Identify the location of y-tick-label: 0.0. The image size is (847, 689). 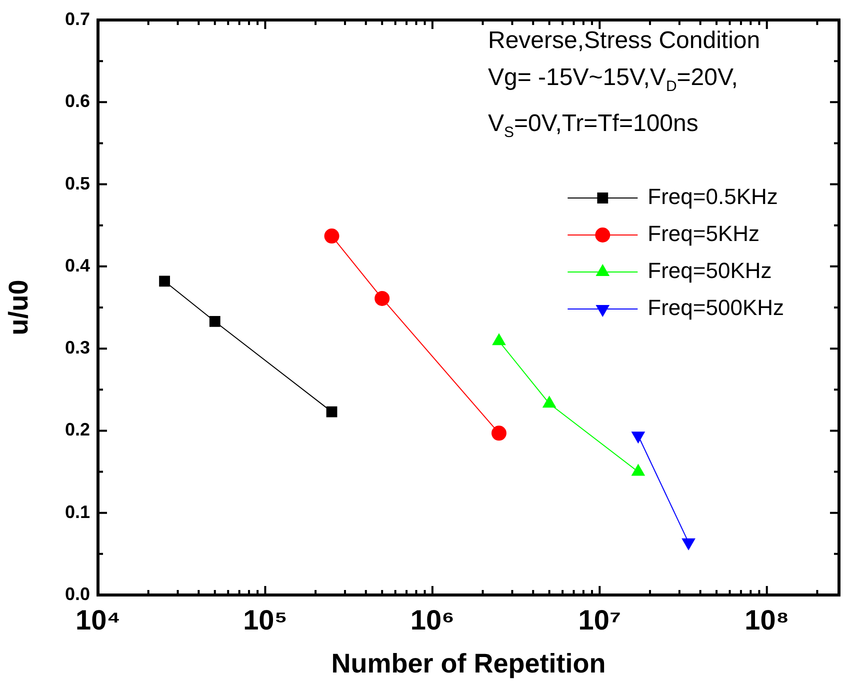
(77, 594).